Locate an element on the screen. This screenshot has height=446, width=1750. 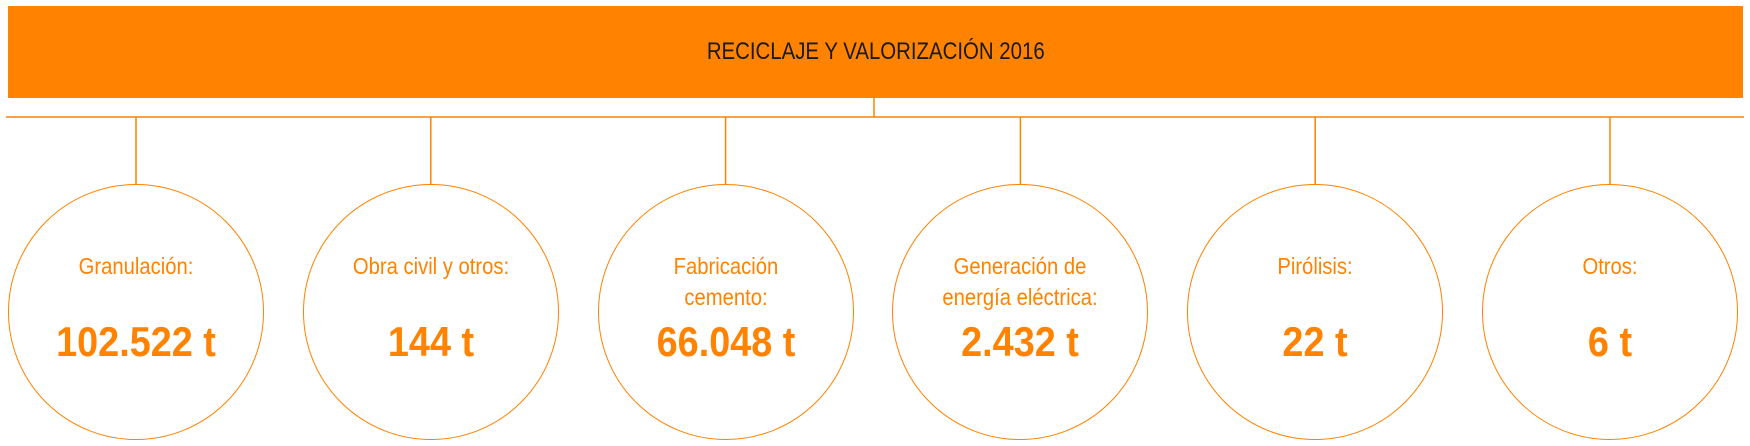
node-value: 66.048 t is located at coordinates (725, 341).